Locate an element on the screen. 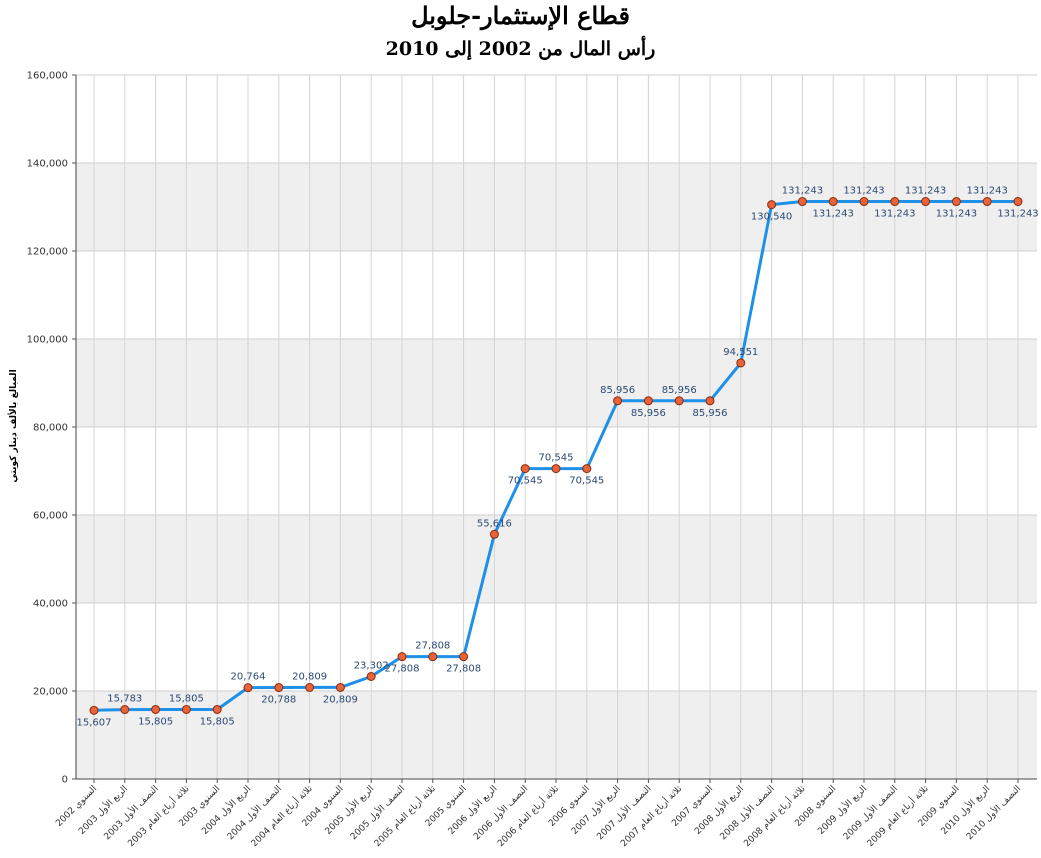  x-tick-label: النصف الأول 2006 is located at coordinates (501, 813).